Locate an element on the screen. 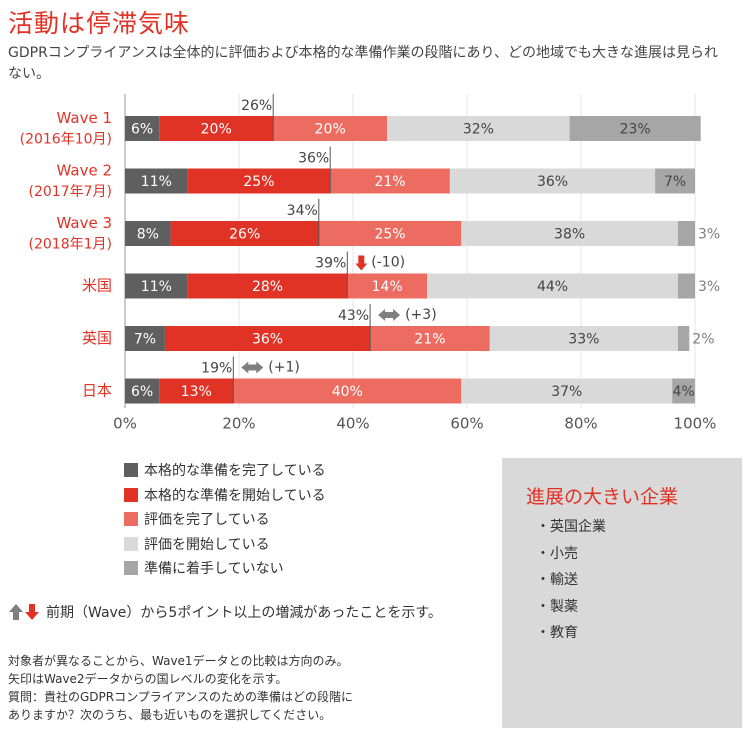  legend-label: 評価を完了している is located at coordinates (207, 520).